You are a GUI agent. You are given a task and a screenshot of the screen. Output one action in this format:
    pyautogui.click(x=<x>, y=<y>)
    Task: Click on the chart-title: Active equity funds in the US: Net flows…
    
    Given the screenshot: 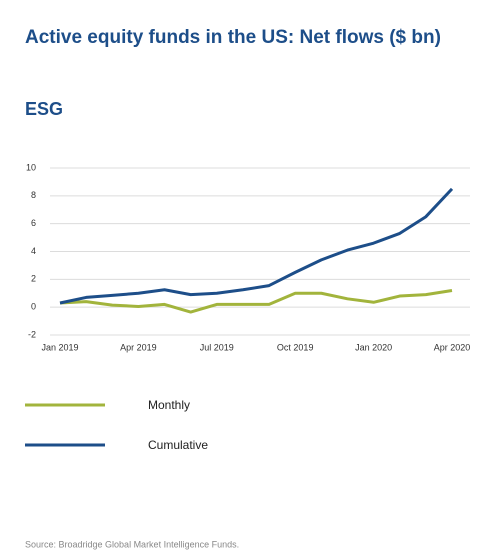 What is the action you would take?
    pyautogui.click(x=233, y=37)
    